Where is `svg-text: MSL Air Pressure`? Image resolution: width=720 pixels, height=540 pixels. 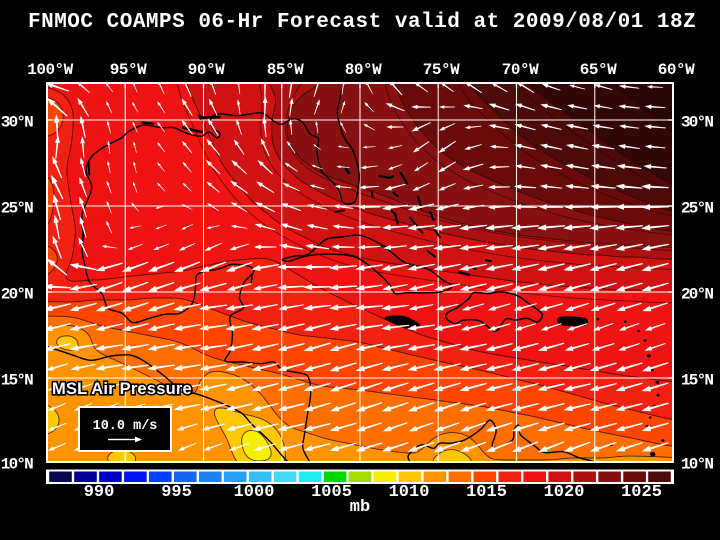
svg-text: MSL Air Pressure is located at coordinates (122, 389).